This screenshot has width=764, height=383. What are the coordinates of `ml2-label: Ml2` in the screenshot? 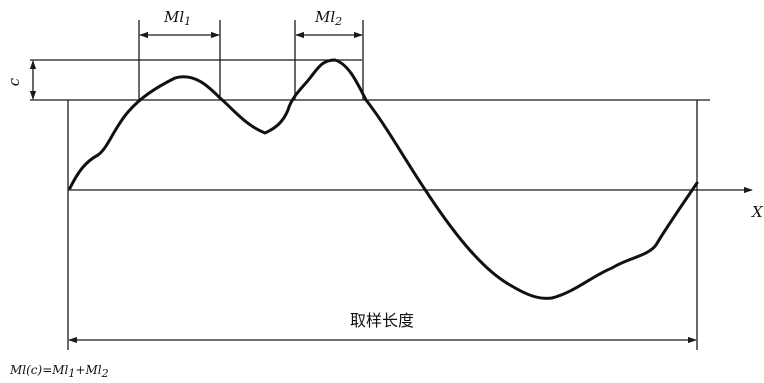 It's located at (328, 18).